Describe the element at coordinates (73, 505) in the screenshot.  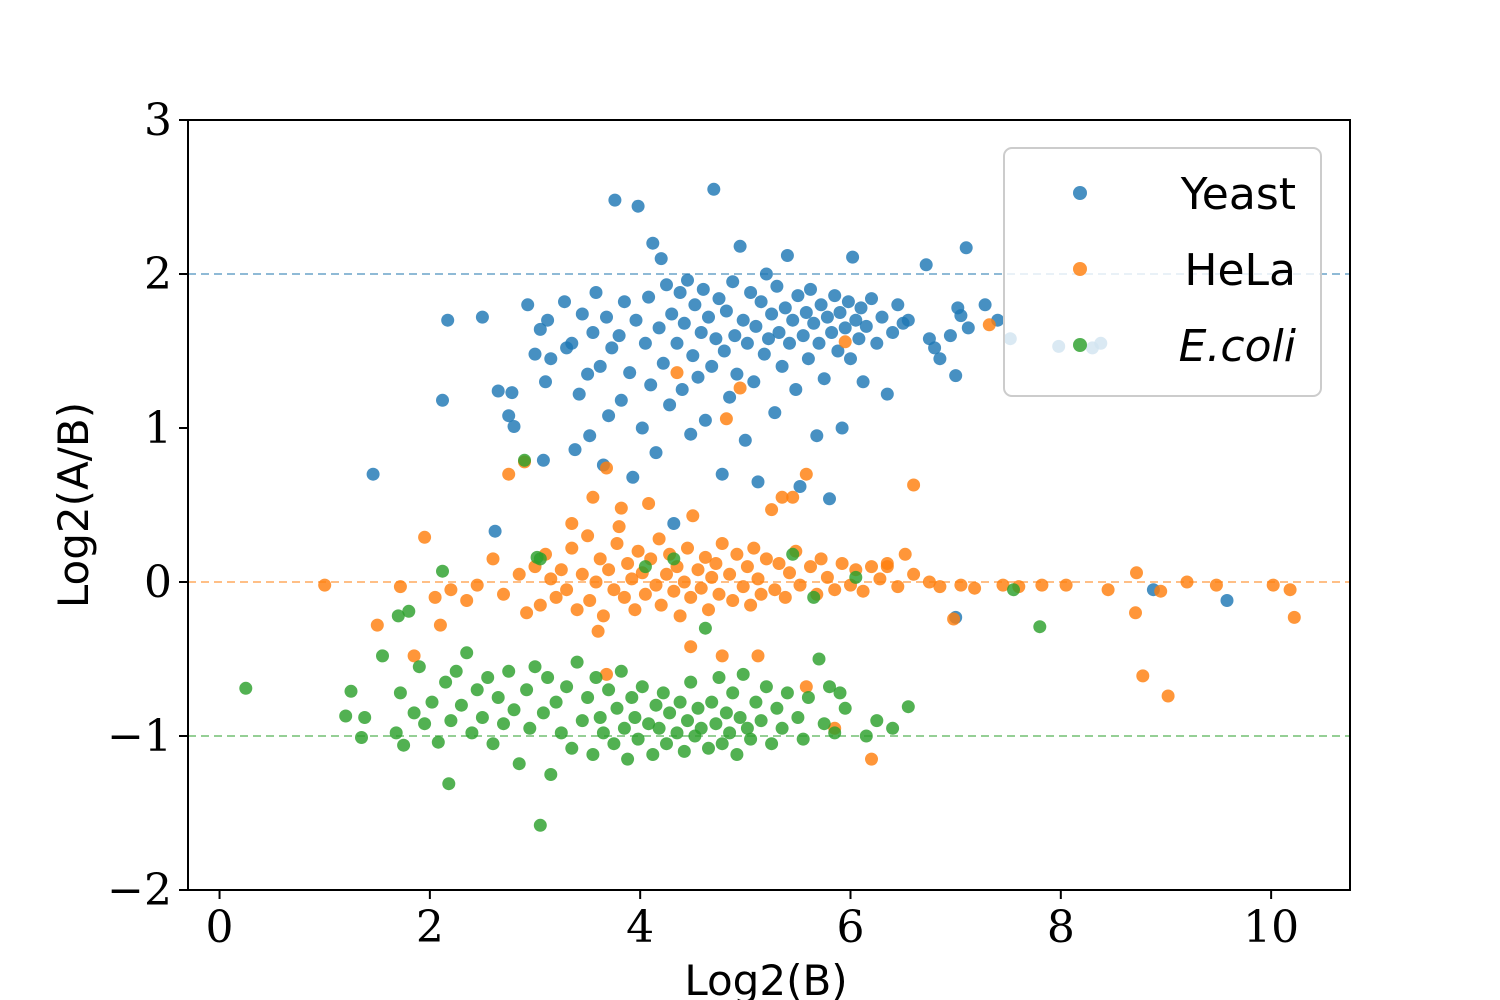
I see `y-axis-label: Log2(A/B)` at that location.